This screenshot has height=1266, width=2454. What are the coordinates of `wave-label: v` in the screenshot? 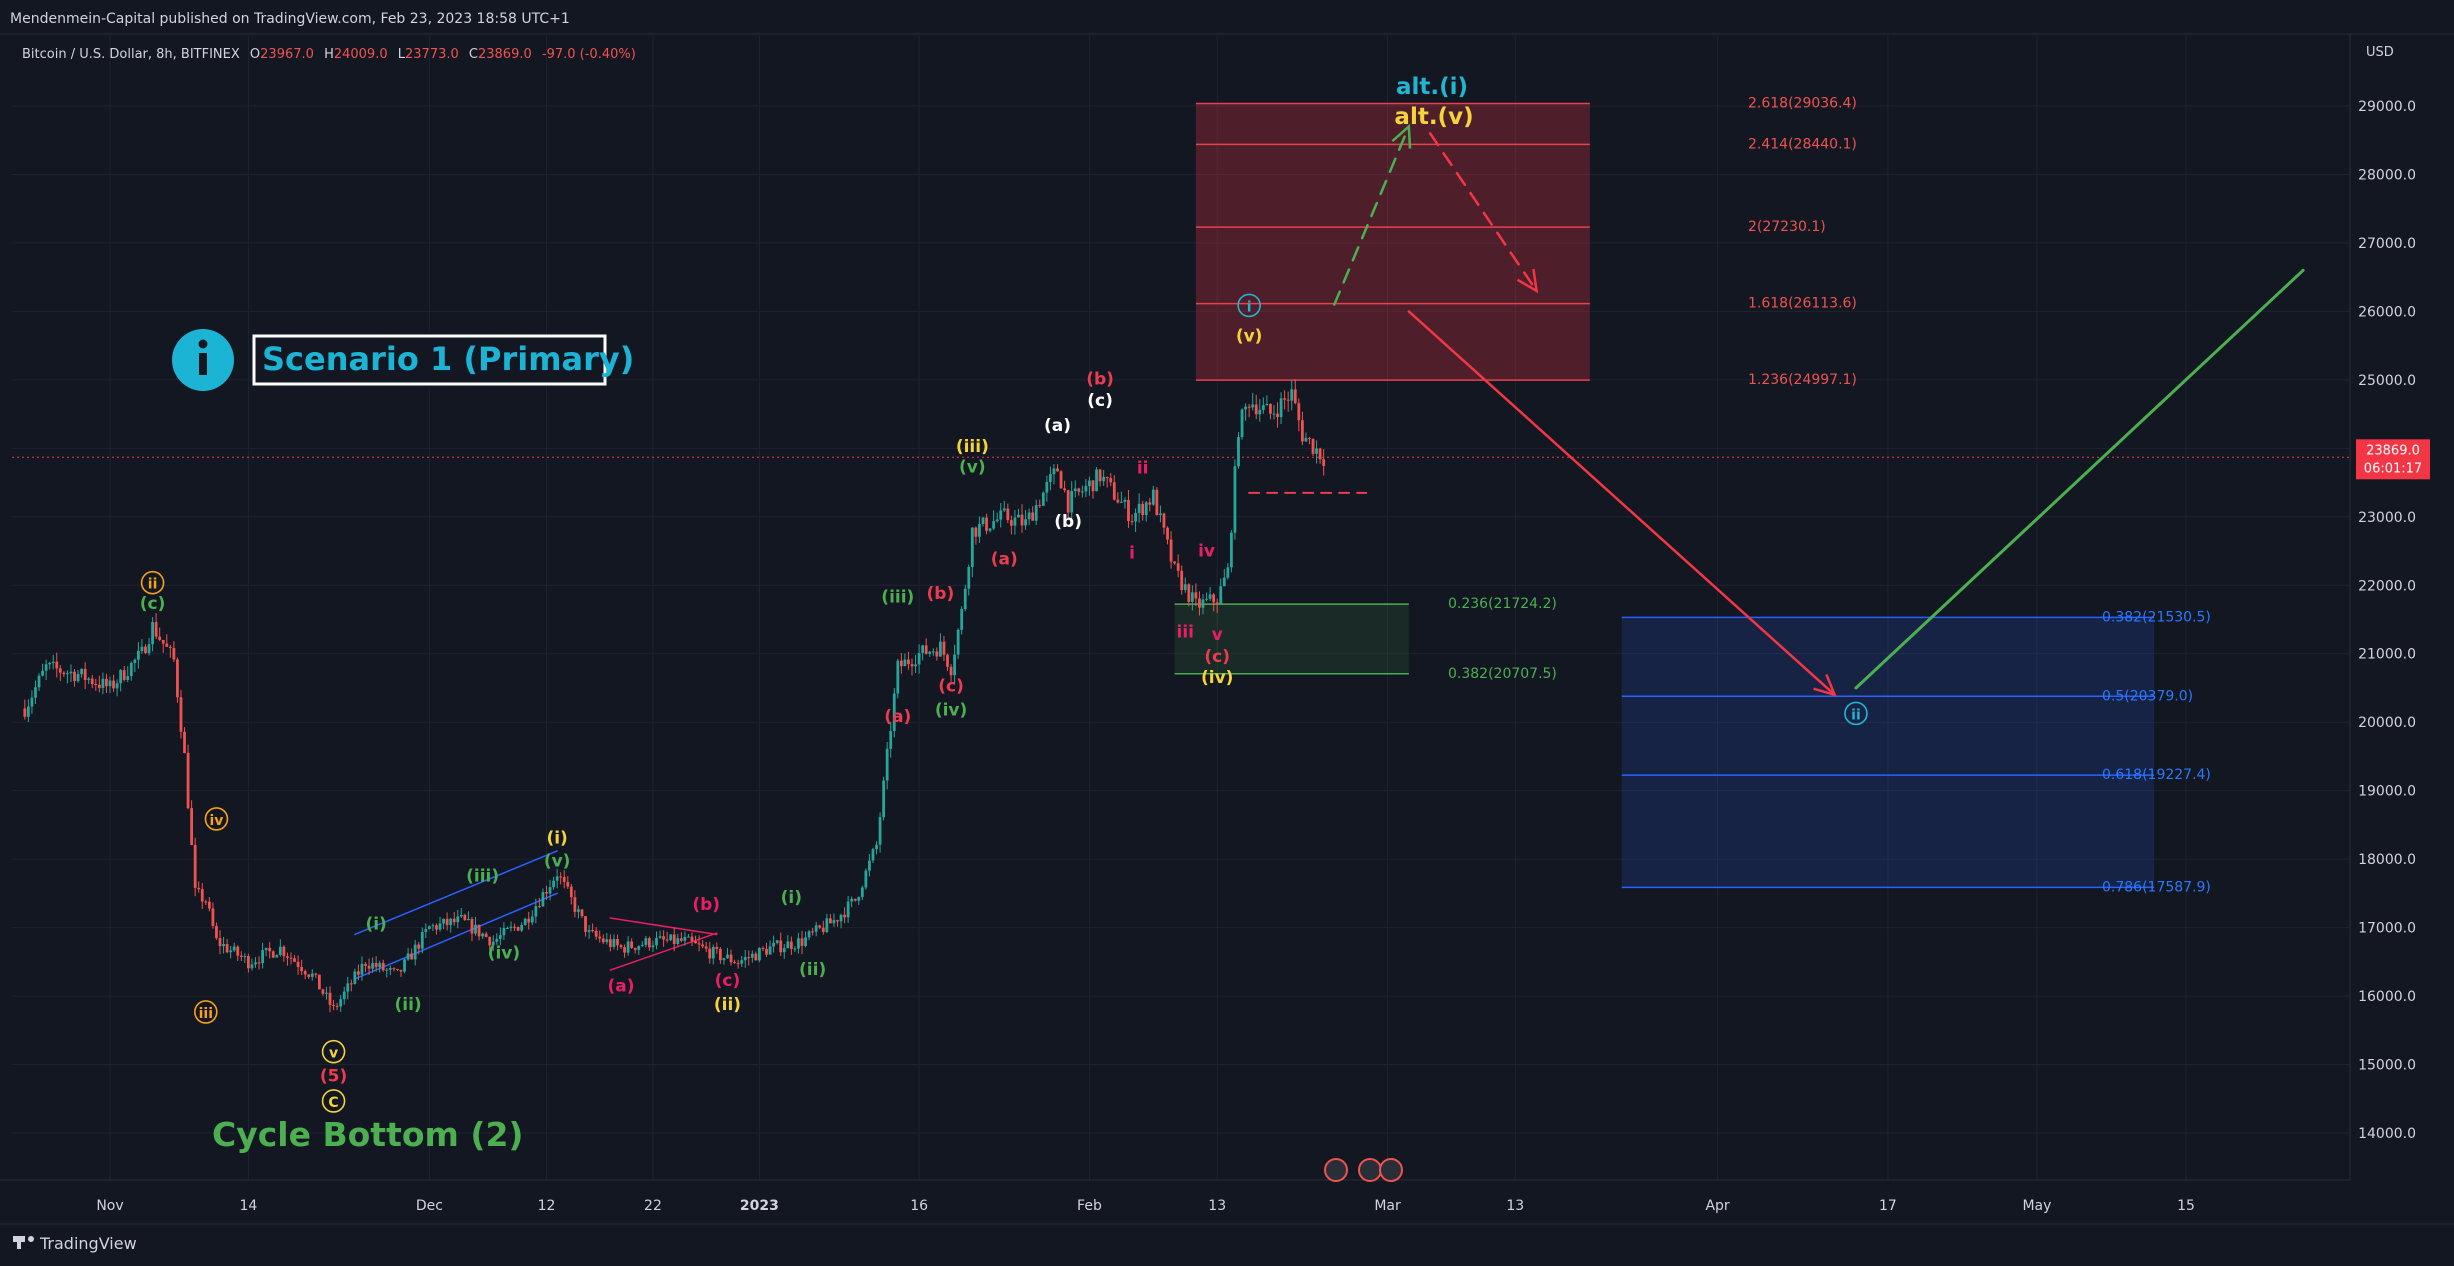 It's located at (1217, 635).